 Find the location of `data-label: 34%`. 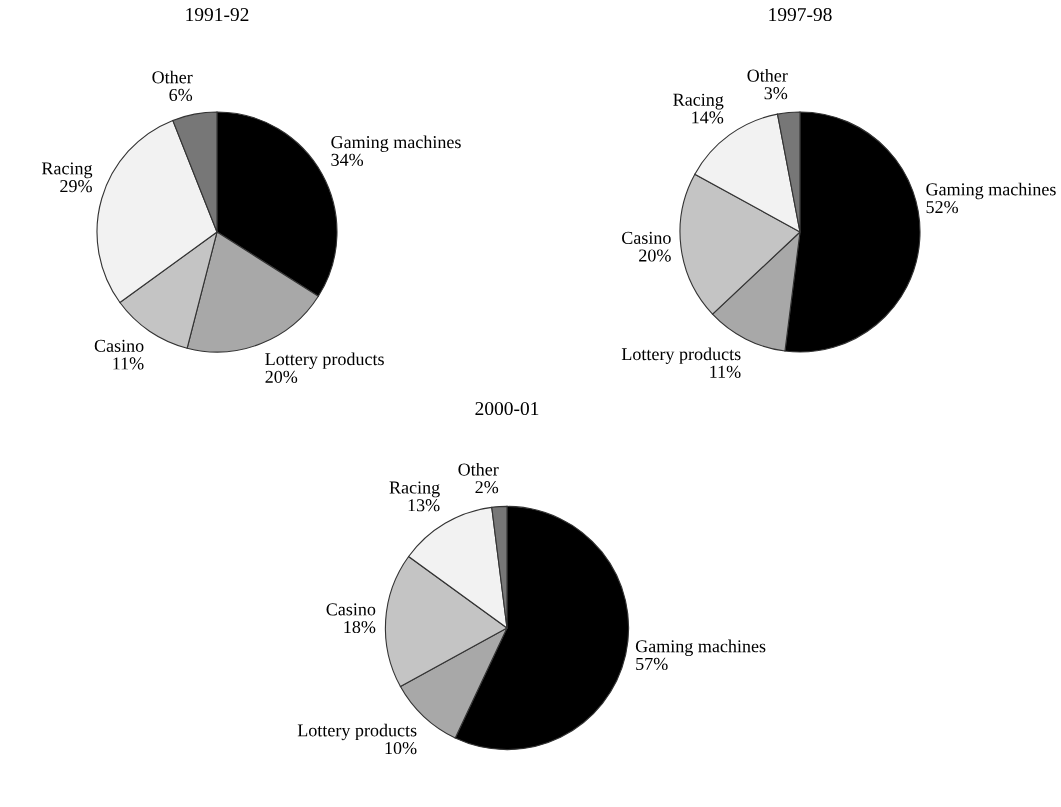

data-label: 34% is located at coordinates (347, 159).